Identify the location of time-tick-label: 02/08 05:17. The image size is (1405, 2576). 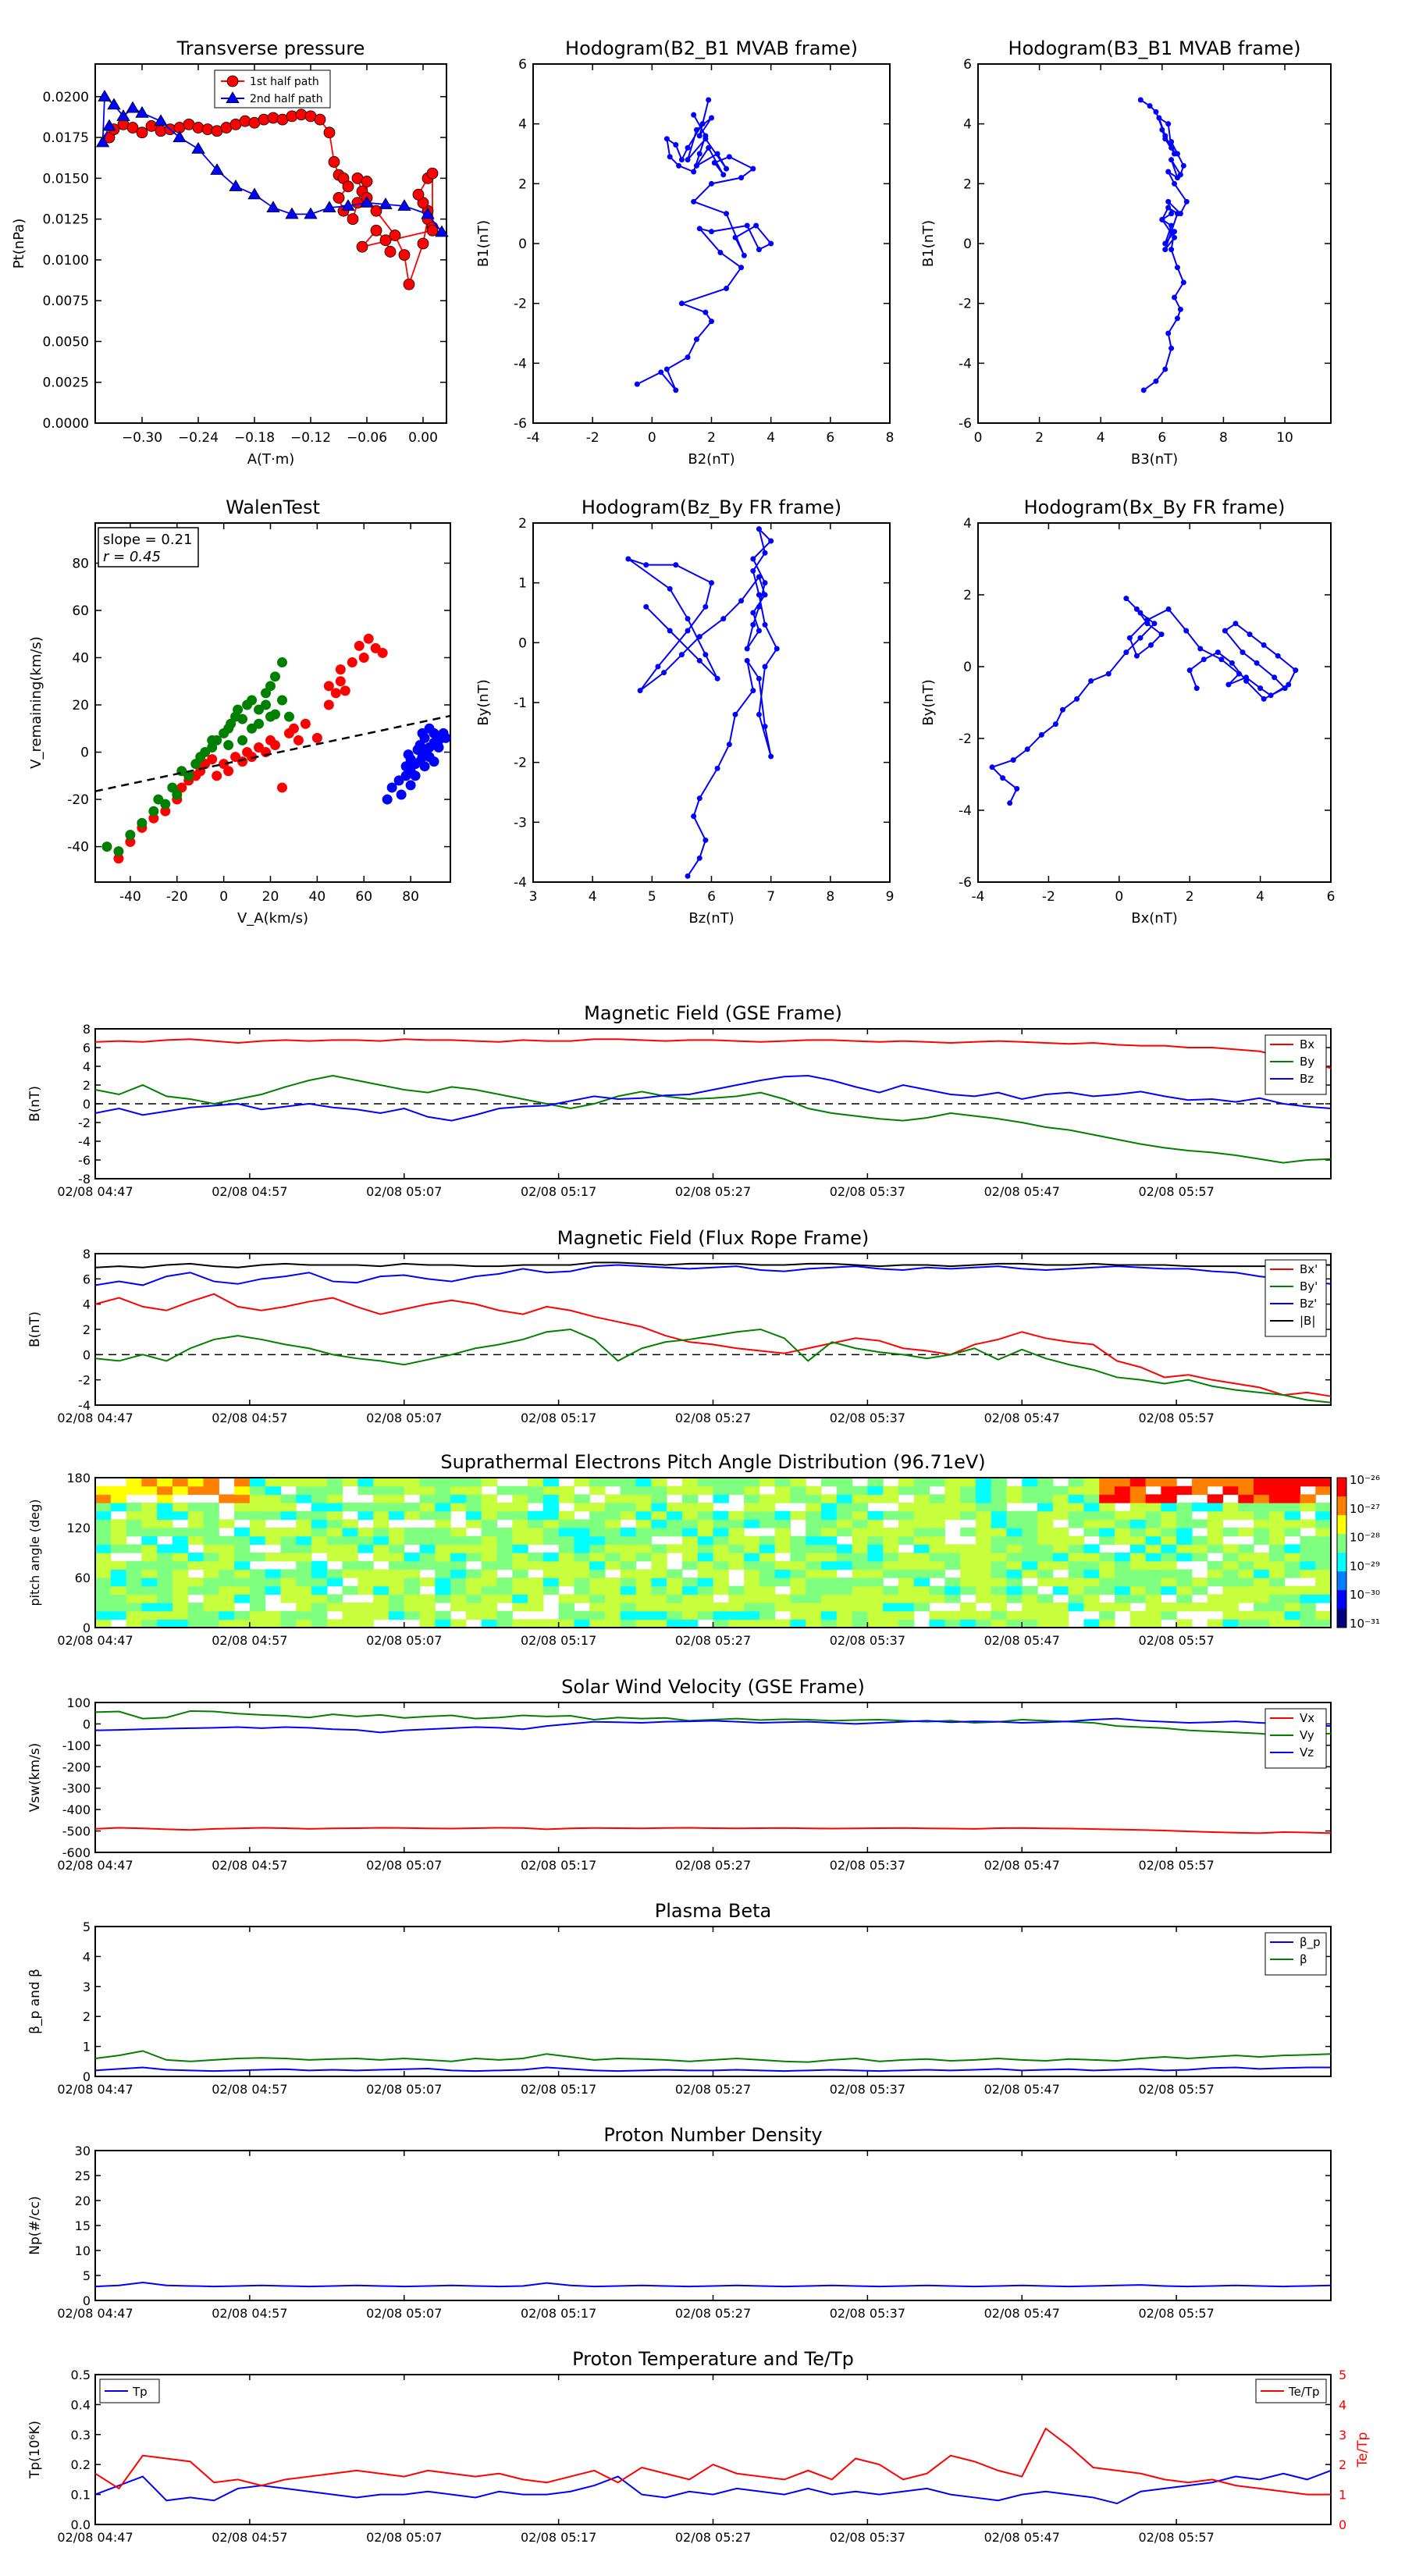
(558, 2313).